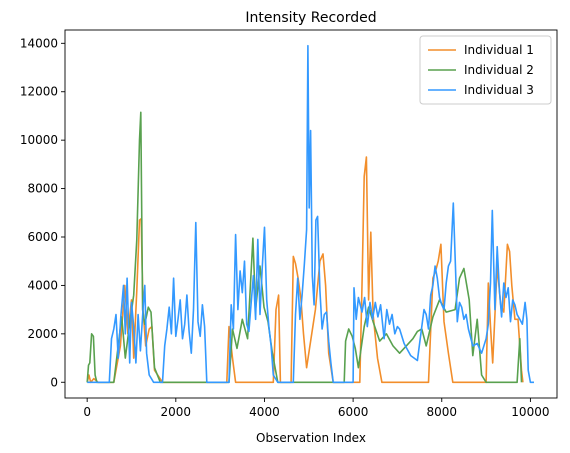  I want to click on legend-label-1: Individual 1, so click(499, 50).